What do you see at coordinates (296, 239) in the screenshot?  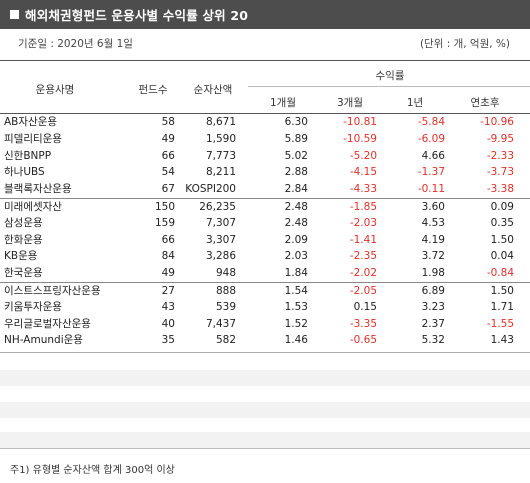 I see `return-1m-cell: 2.09` at bounding box center [296, 239].